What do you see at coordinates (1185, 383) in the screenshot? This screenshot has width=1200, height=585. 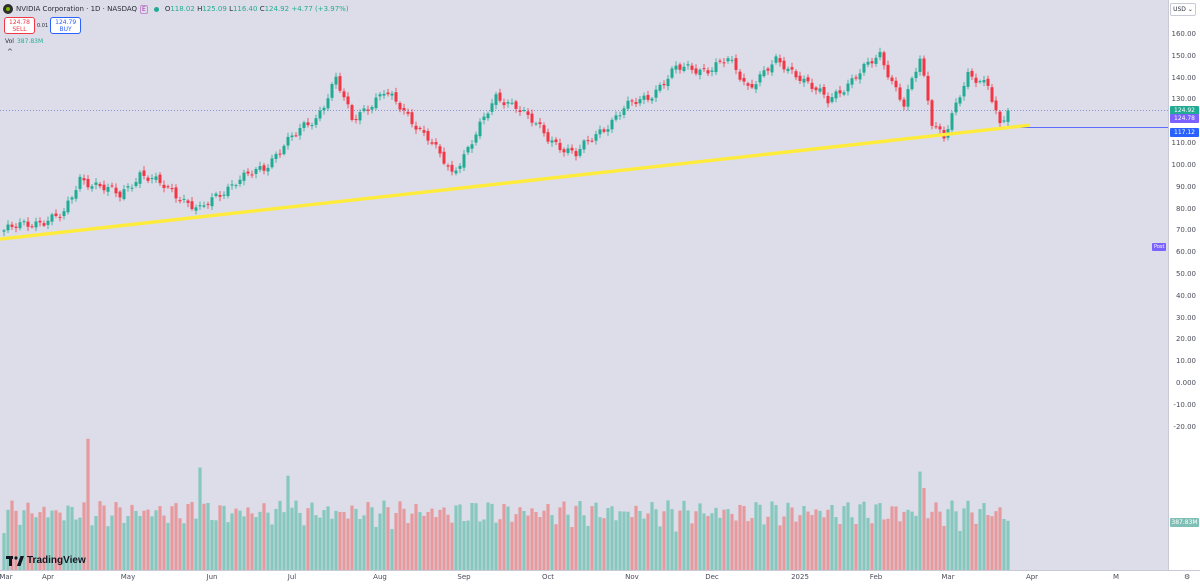 I see `price-tick-label: 0.000` at bounding box center [1185, 383].